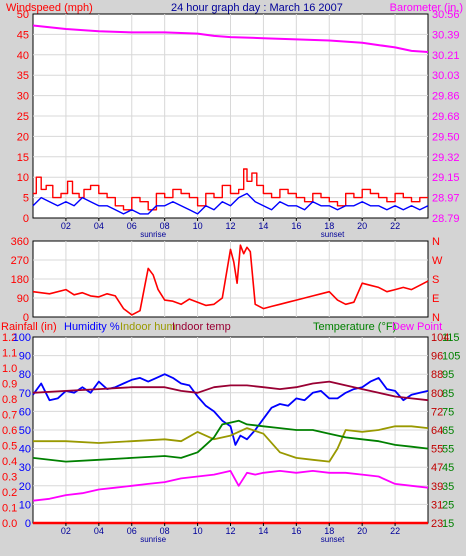 This screenshot has width=466, height=556. What do you see at coordinates (451, 338) in the screenshot?
I see `temperature-tick-label: 115` at bounding box center [451, 338].